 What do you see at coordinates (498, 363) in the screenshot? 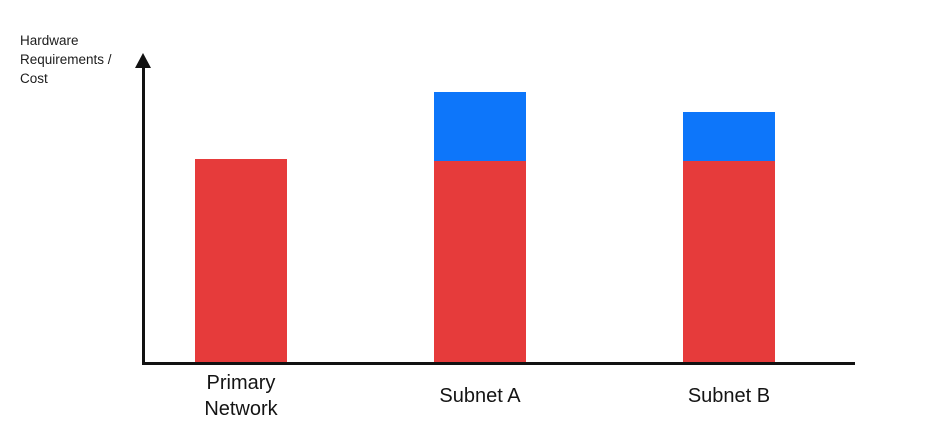
I see `x-axis-line` at bounding box center [498, 363].